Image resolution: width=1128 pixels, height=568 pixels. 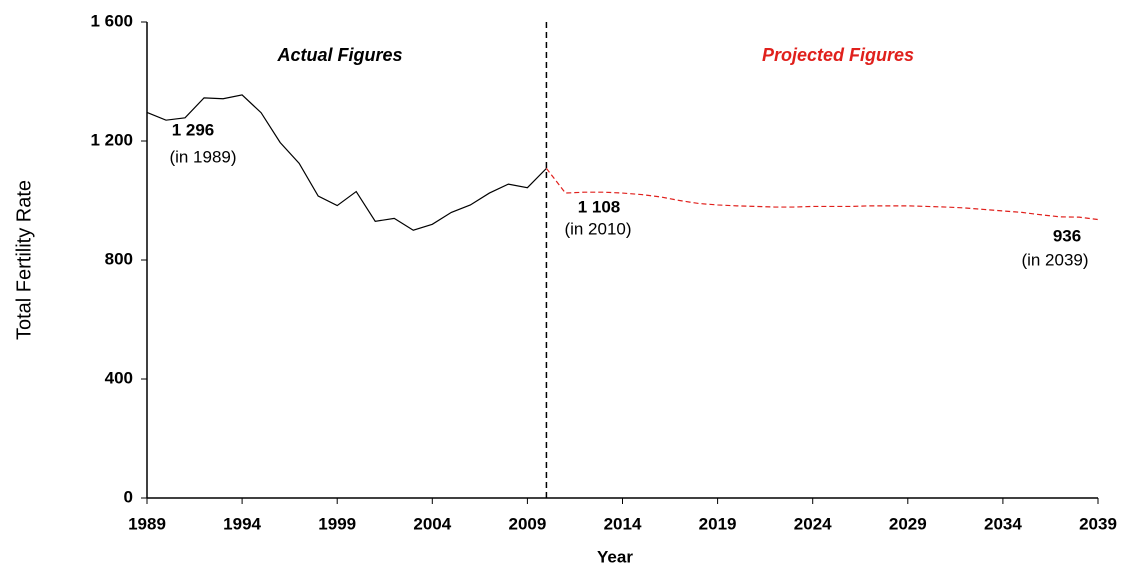 I want to click on y-tick-label: 0, so click(x=128, y=496).